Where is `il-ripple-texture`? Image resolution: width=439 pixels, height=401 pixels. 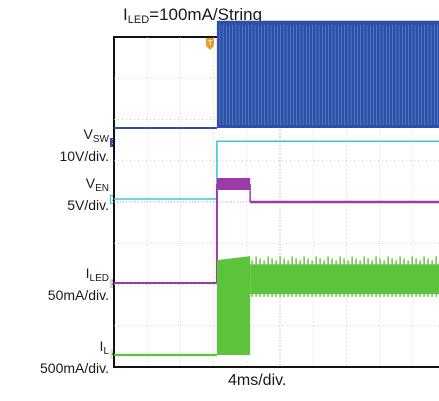 il-ripple-texture is located at coordinates (344, 276).